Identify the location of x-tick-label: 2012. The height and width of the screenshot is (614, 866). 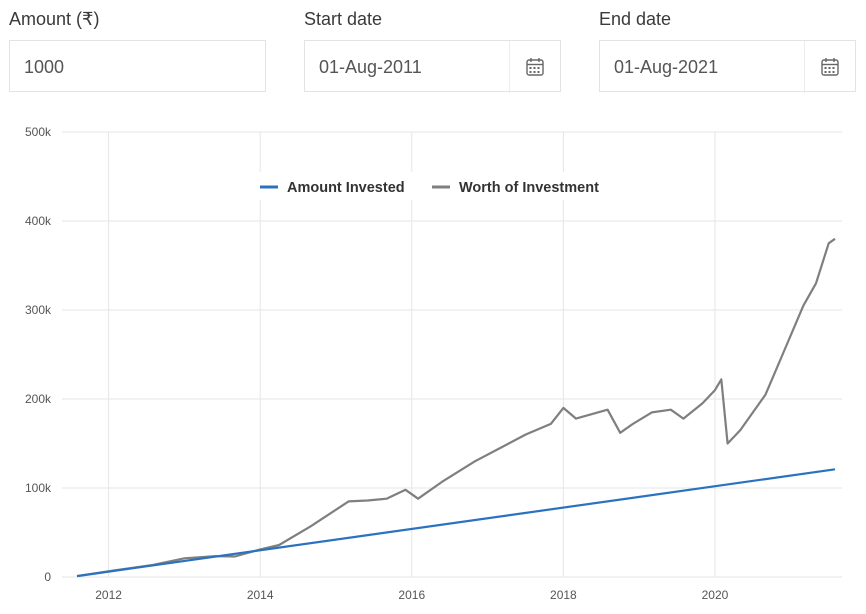
(108, 595).